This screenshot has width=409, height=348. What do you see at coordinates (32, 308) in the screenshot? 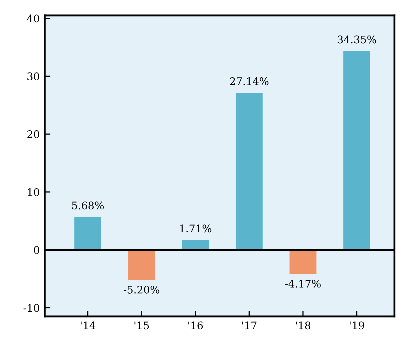
I see `y-tick-label: -10` at bounding box center [32, 308].